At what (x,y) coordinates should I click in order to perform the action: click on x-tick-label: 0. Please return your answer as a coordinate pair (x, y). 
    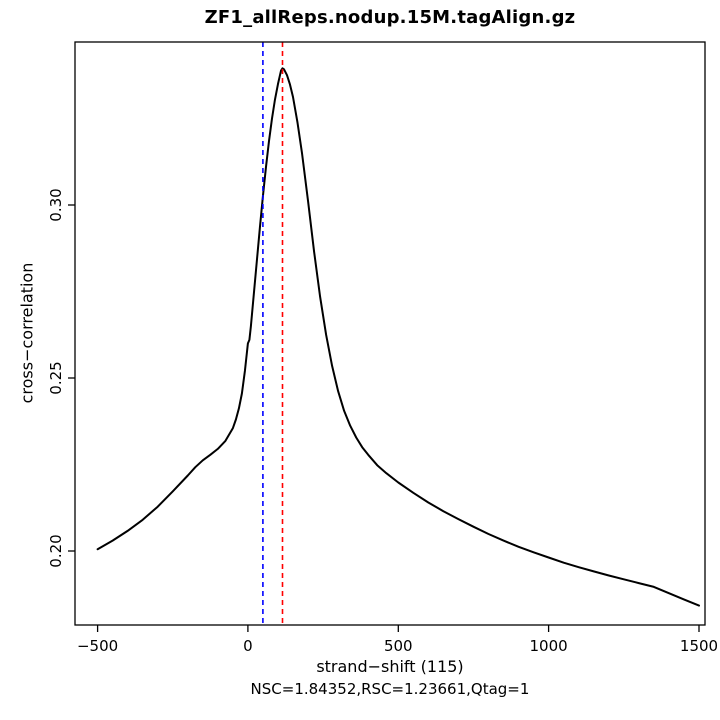
    Looking at the image, I should click on (248, 646).